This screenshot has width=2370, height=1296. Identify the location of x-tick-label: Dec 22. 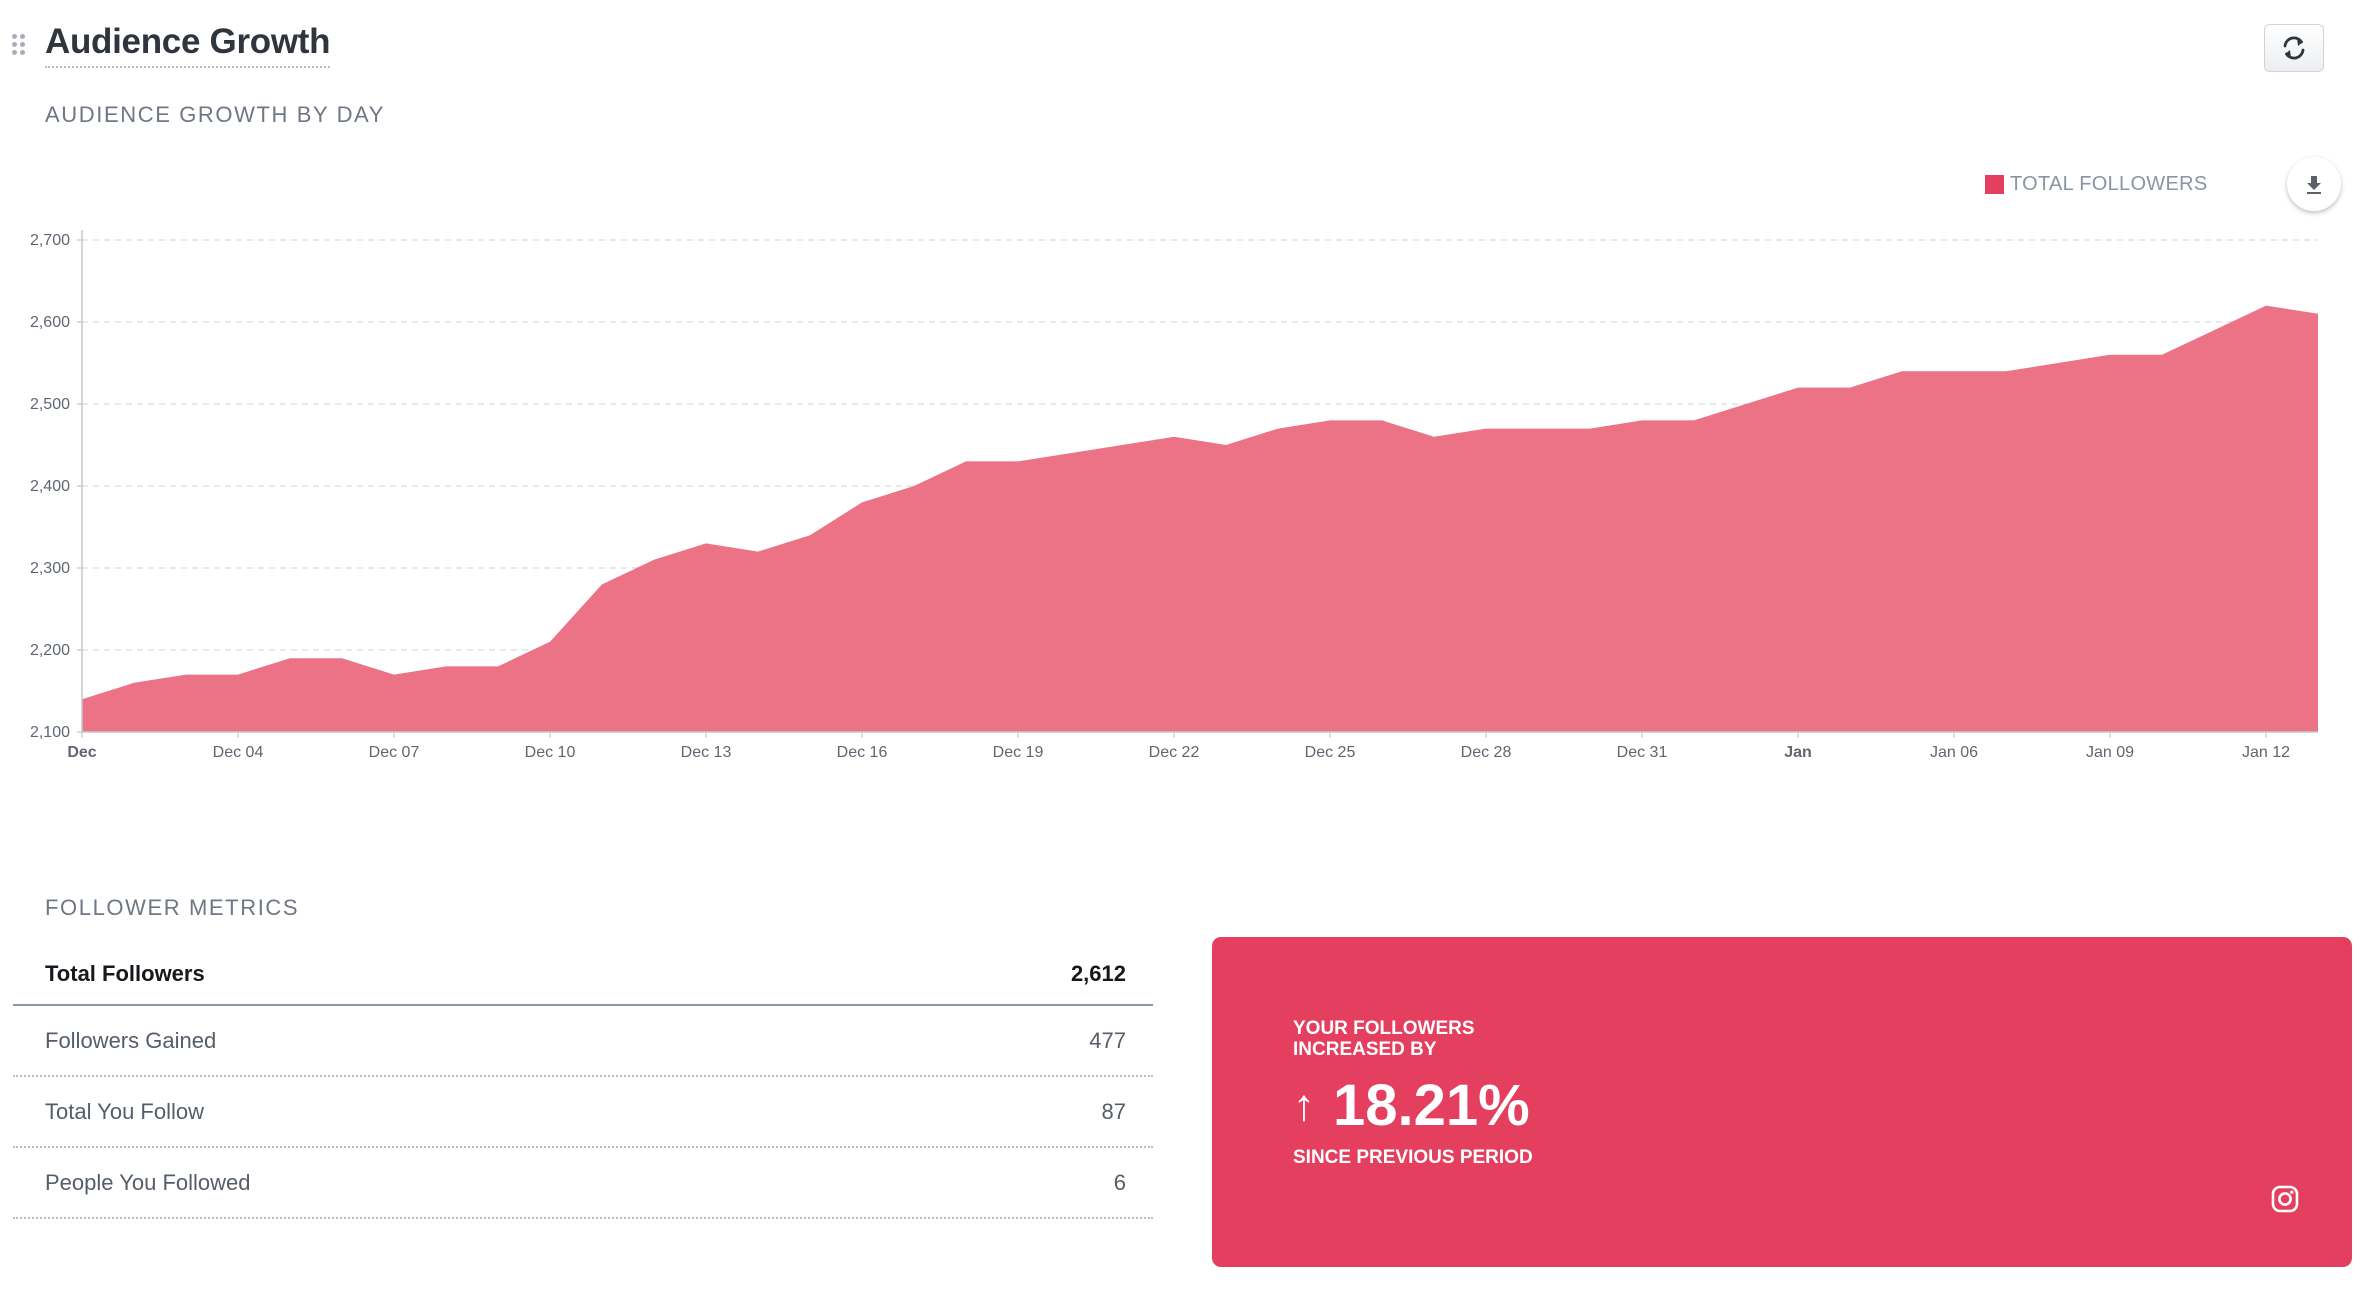
(1174, 752).